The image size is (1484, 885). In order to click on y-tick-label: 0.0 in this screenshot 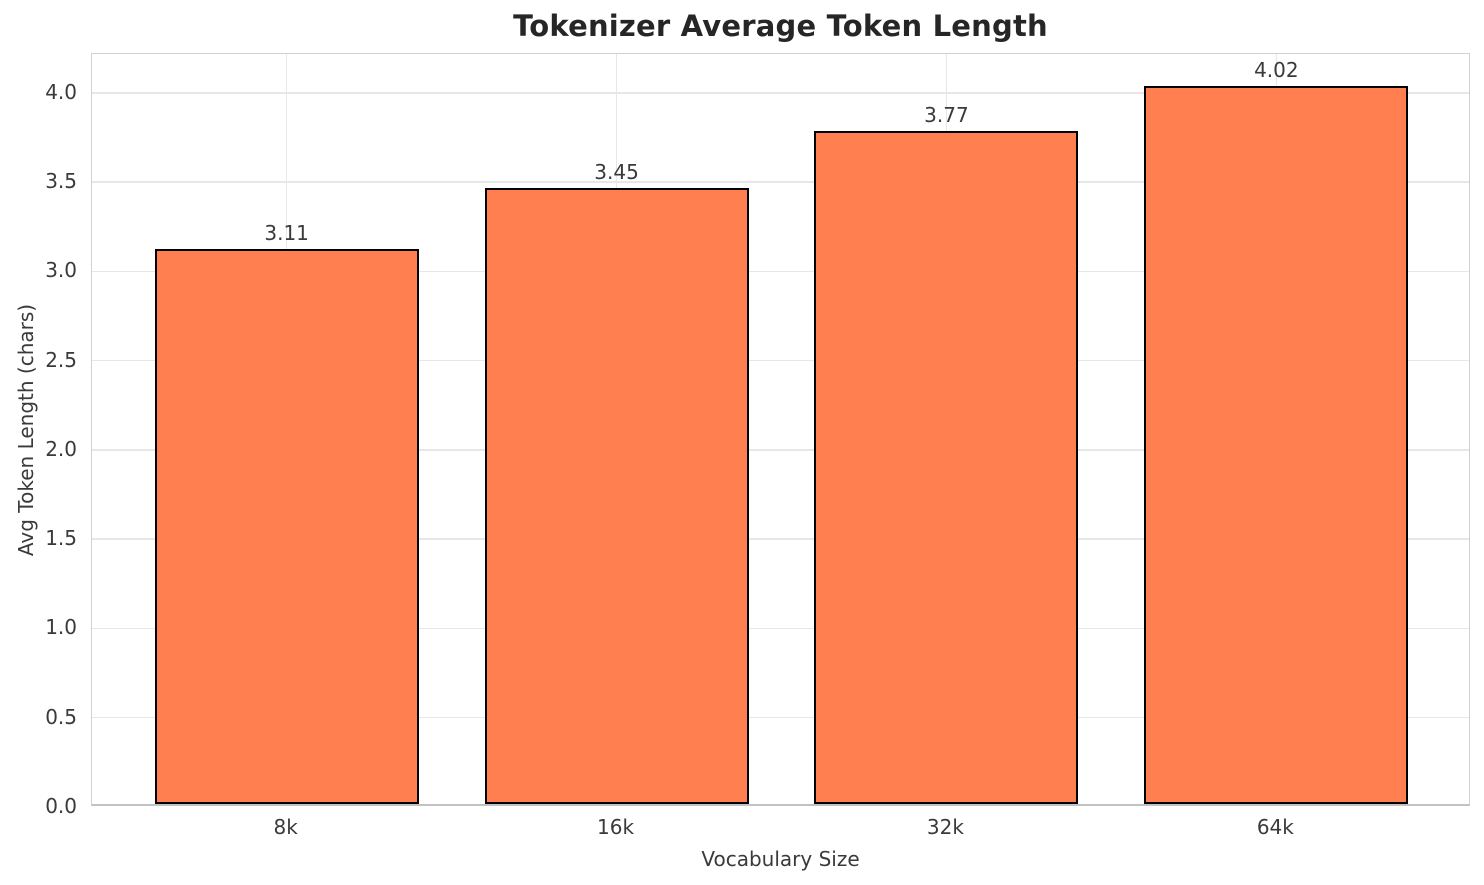, I will do `click(61, 806)`.